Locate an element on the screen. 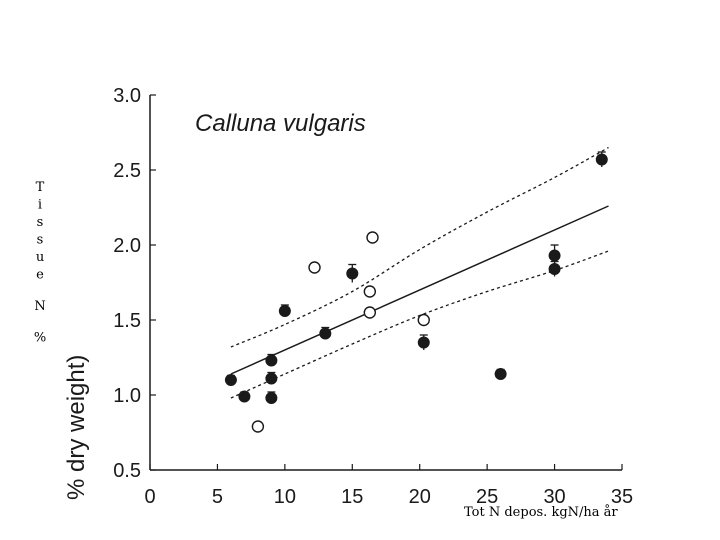  x-tick-label: 5 is located at coordinates (217, 497).